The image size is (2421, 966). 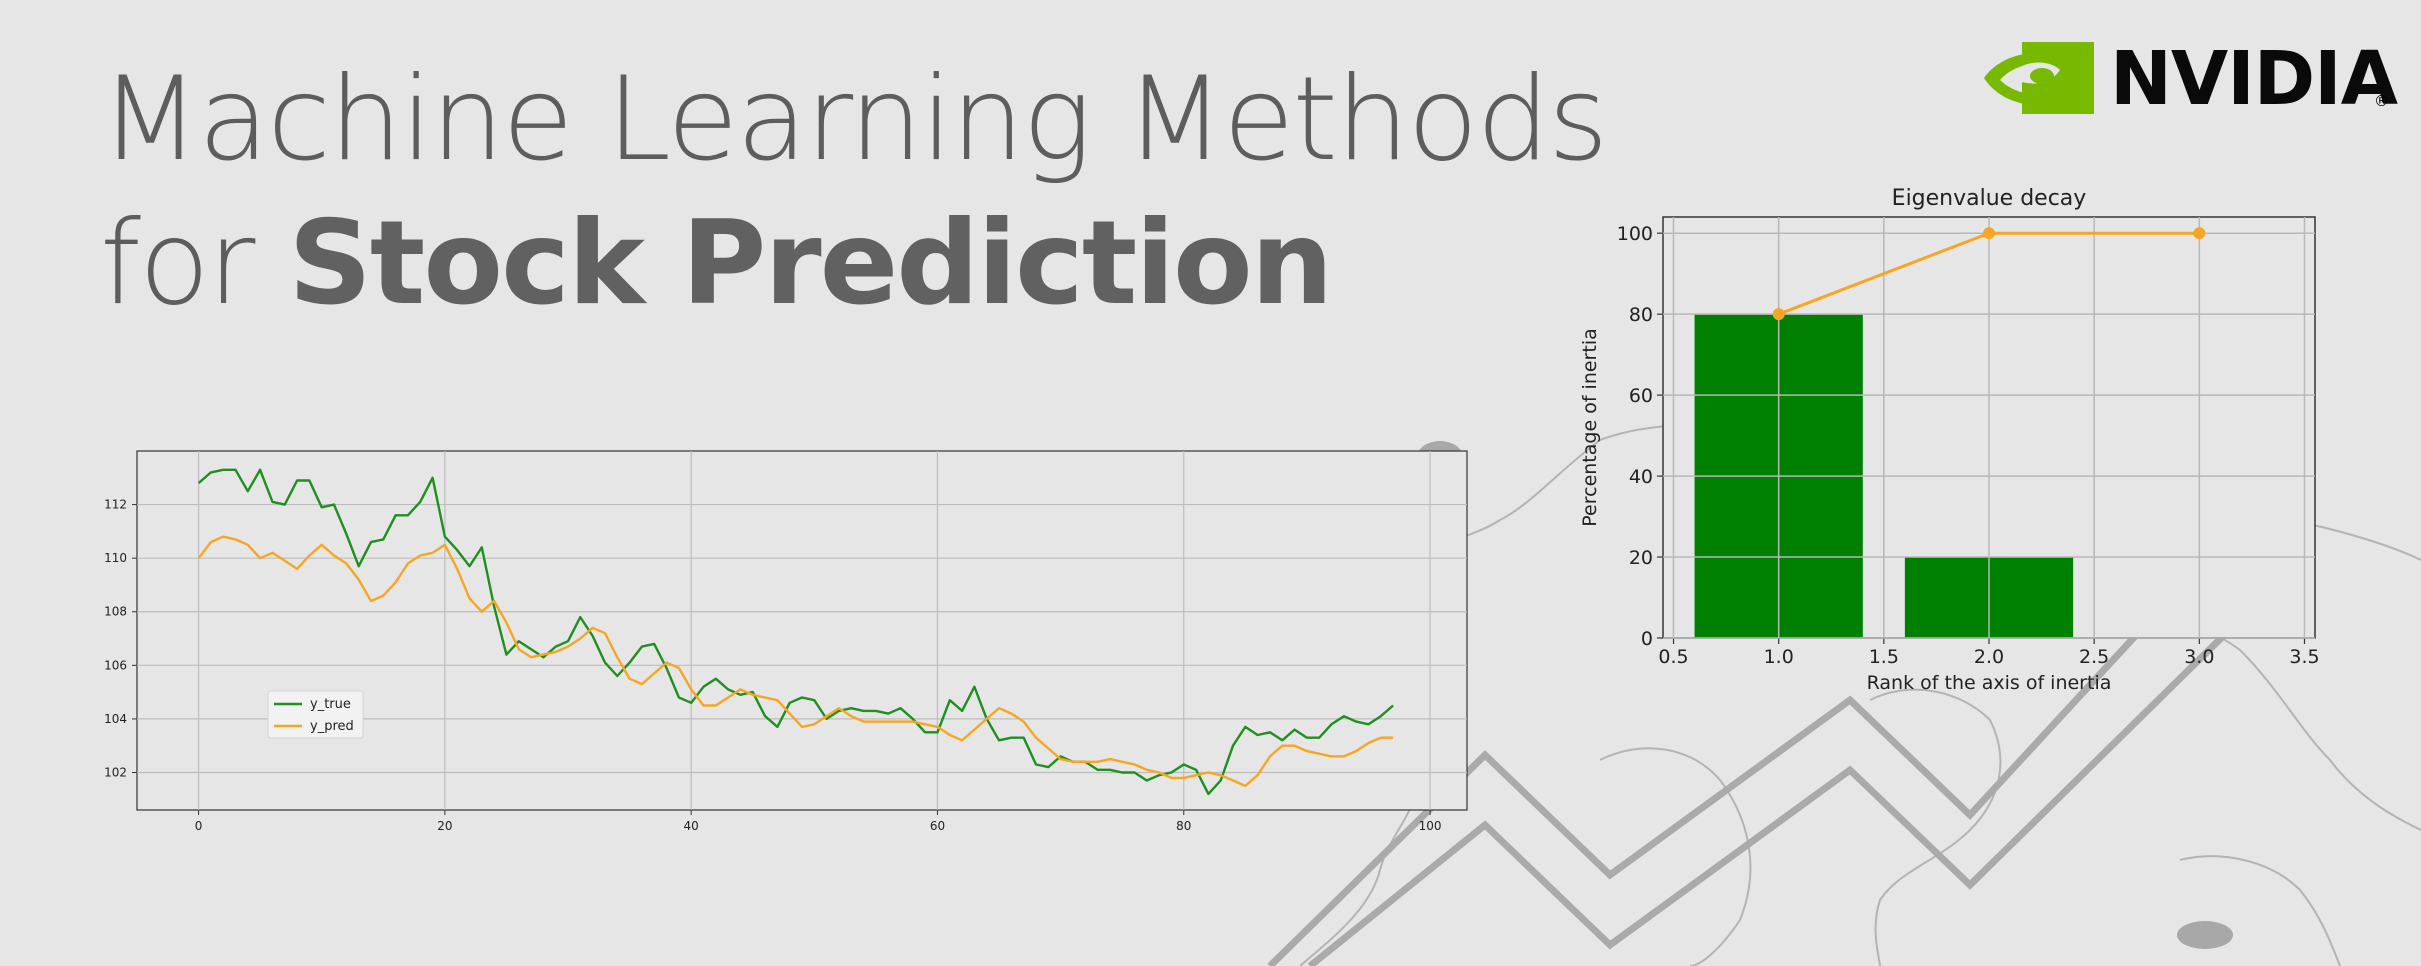 What do you see at coordinates (1989, 198) in the screenshot?
I see `chart-title: Eigenvalue decay` at bounding box center [1989, 198].